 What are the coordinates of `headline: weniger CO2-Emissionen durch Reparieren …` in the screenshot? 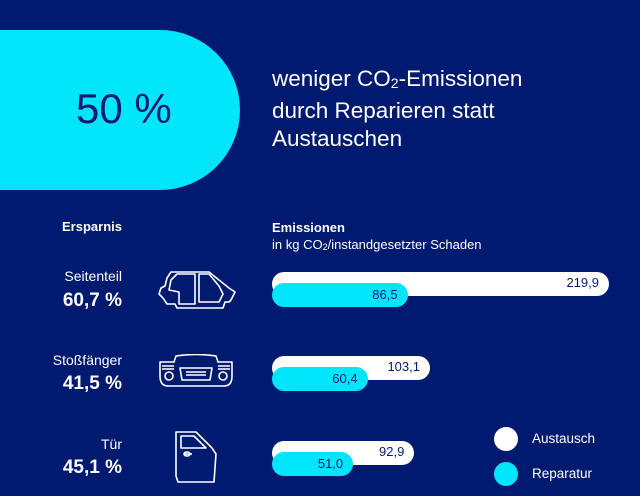 It's located at (397, 109).